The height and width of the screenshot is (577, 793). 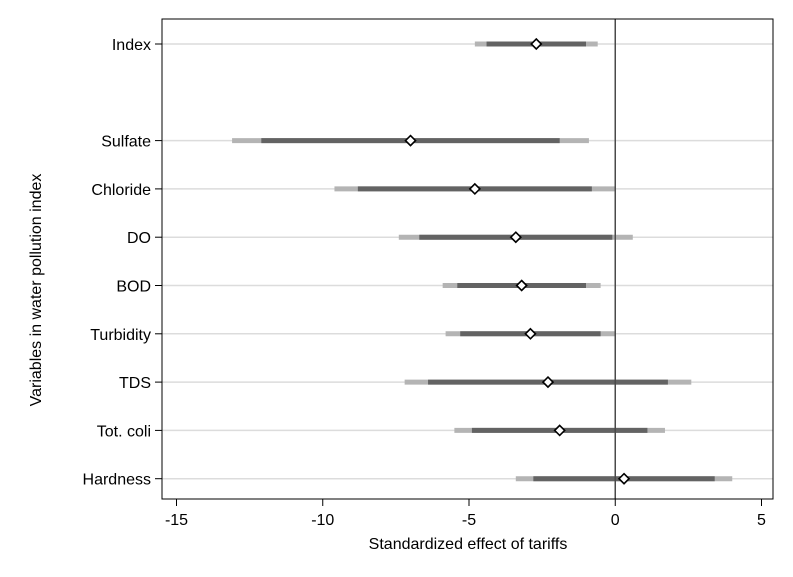 I want to click on x-tick-label: 0, so click(x=615, y=520).